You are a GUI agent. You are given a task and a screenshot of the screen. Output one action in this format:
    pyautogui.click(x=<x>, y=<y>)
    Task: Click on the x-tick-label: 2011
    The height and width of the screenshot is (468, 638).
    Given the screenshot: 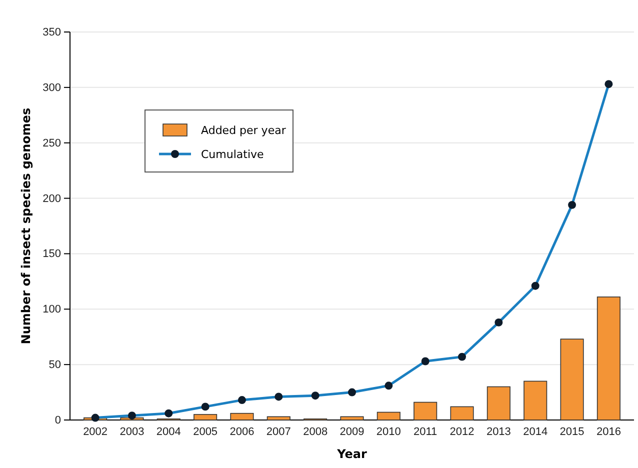 What is the action you would take?
    pyautogui.click(x=426, y=432)
    